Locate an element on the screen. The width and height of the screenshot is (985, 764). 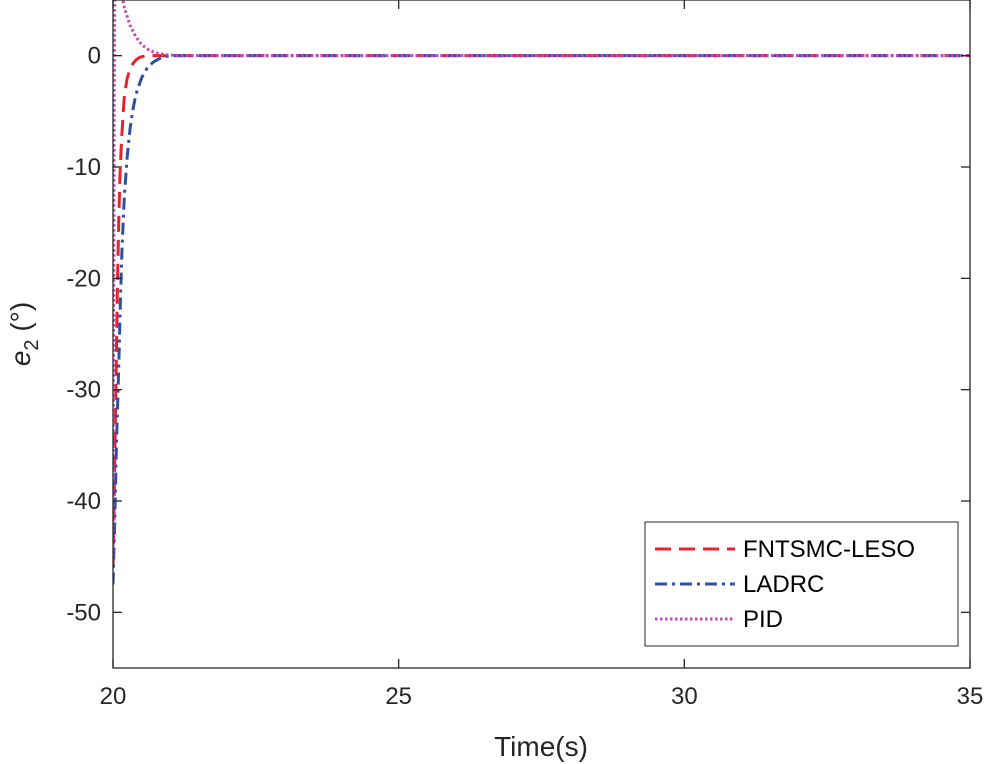
legend-label: FNTSMC-LESO is located at coordinates (829, 549).